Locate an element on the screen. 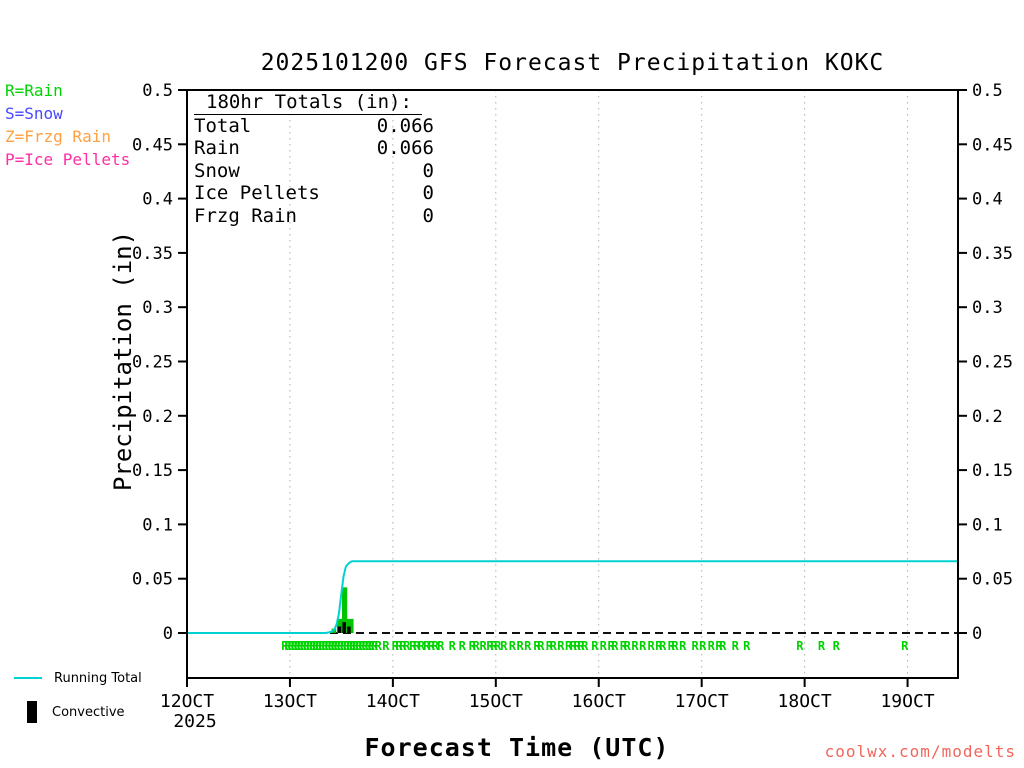  svg-text: 17OCT is located at coordinates (702, 701).